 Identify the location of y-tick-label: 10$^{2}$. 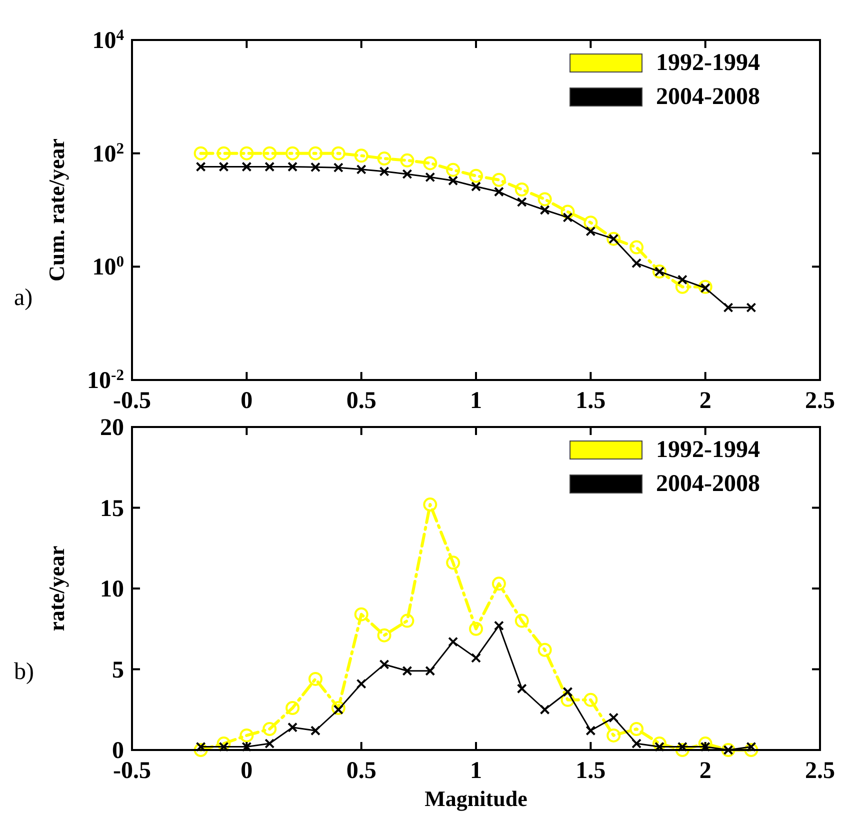
(108, 154).